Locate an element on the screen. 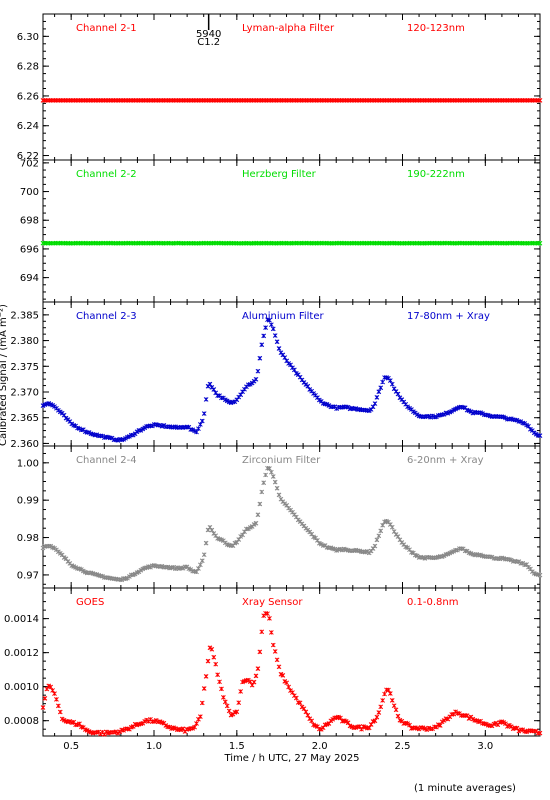 The width and height of the screenshot is (550, 800). panel-channel-label: Channel 2-1 is located at coordinates (106, 28).